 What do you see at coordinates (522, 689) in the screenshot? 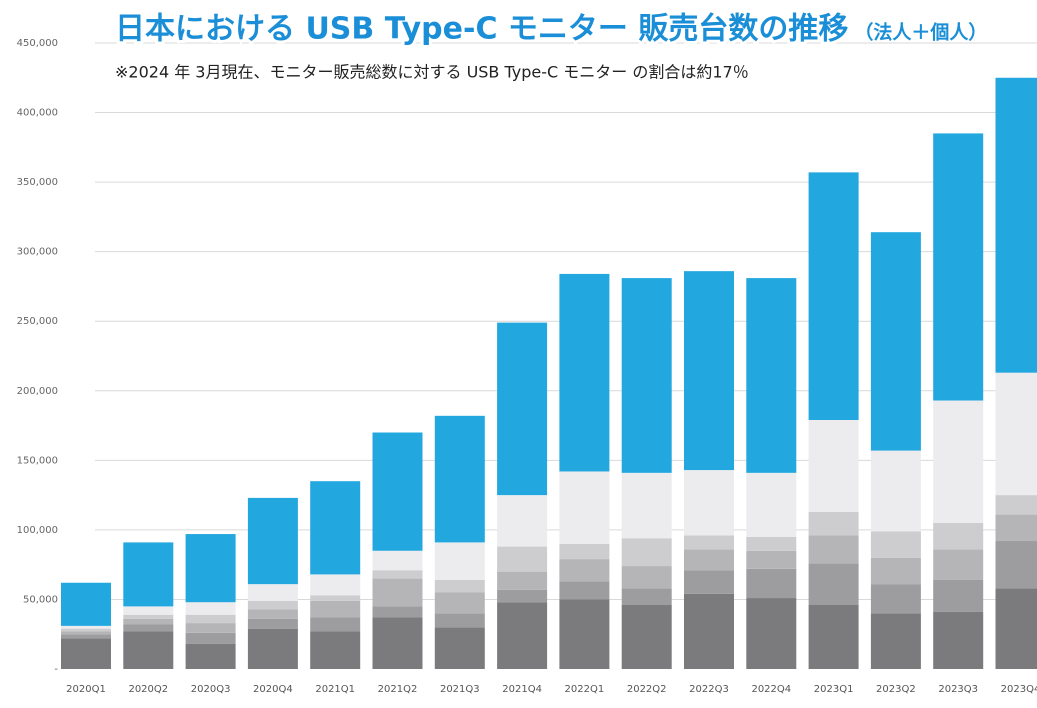
I see `x-tick-label: 2021Q4` at bounding box center [522, 689].